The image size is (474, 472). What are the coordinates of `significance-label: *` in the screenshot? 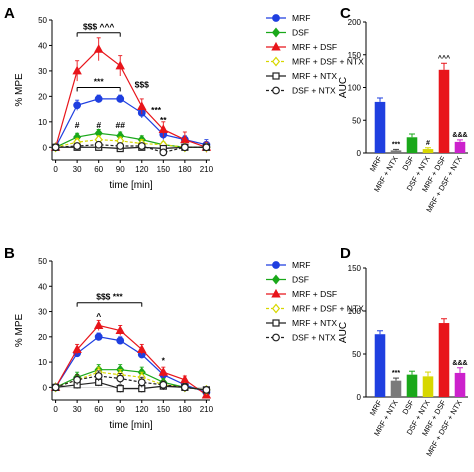 It's located at (164, 360).